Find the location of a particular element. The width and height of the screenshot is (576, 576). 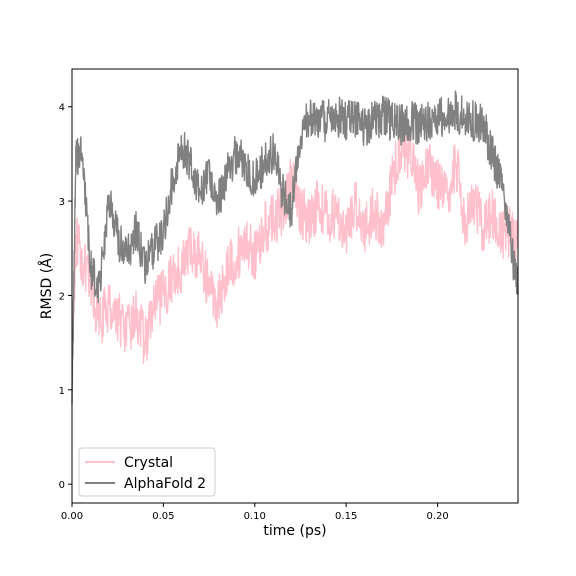

x-tick-label: 0.15 is located at coordinates (346, 516).